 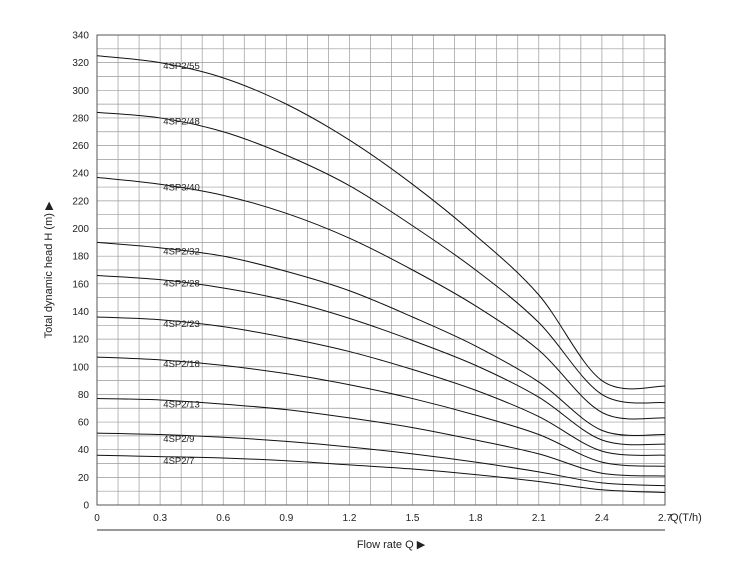 I want to click on y-tick-label: 0, so click(x=86, y=506).